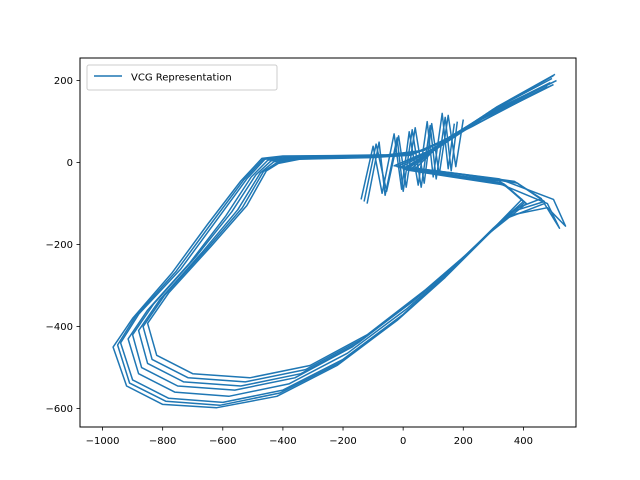 This screenshot has width=640, height=480. I want to click on y-axis: −600 −400 −200 0 200, so click(63, 245).